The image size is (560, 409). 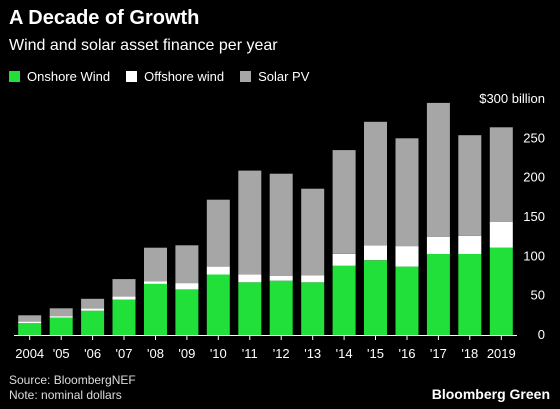 What do you see at coordinates (344, 353) in the screenshot?
I see `x-tick-label-10: '14` at bounding box center [344, 353].